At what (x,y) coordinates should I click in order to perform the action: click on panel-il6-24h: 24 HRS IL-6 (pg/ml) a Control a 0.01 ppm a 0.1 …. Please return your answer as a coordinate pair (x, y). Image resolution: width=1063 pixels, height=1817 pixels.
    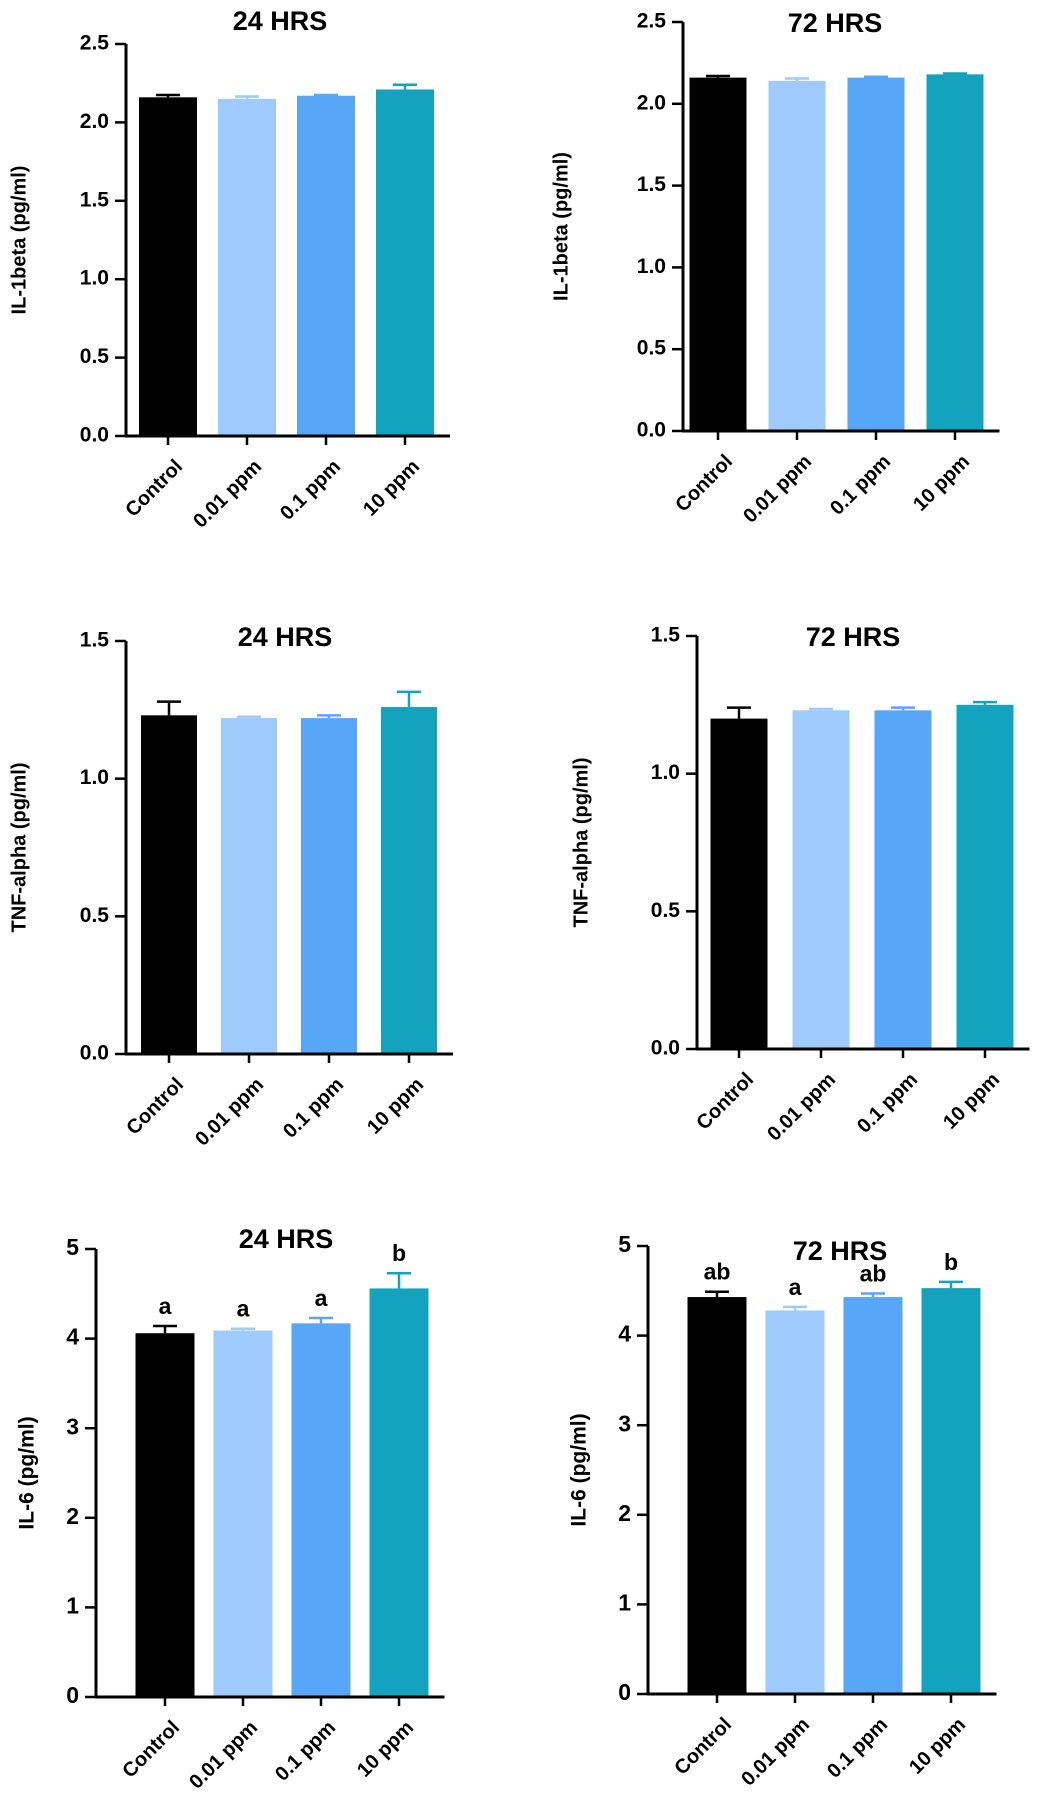
    Looking at the image, I should click on (230, 1508).